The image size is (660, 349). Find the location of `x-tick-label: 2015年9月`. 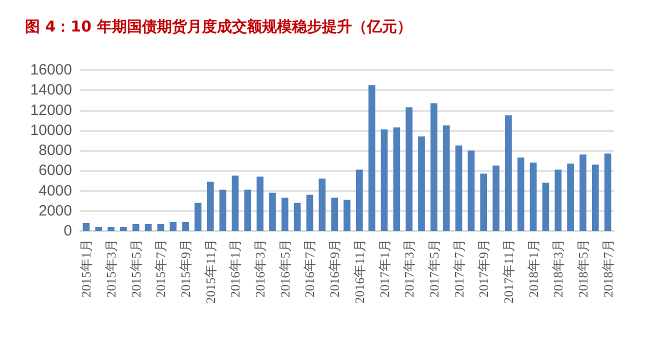

x-tick-label: 2015年9月 is located at coordinates (186, 268).